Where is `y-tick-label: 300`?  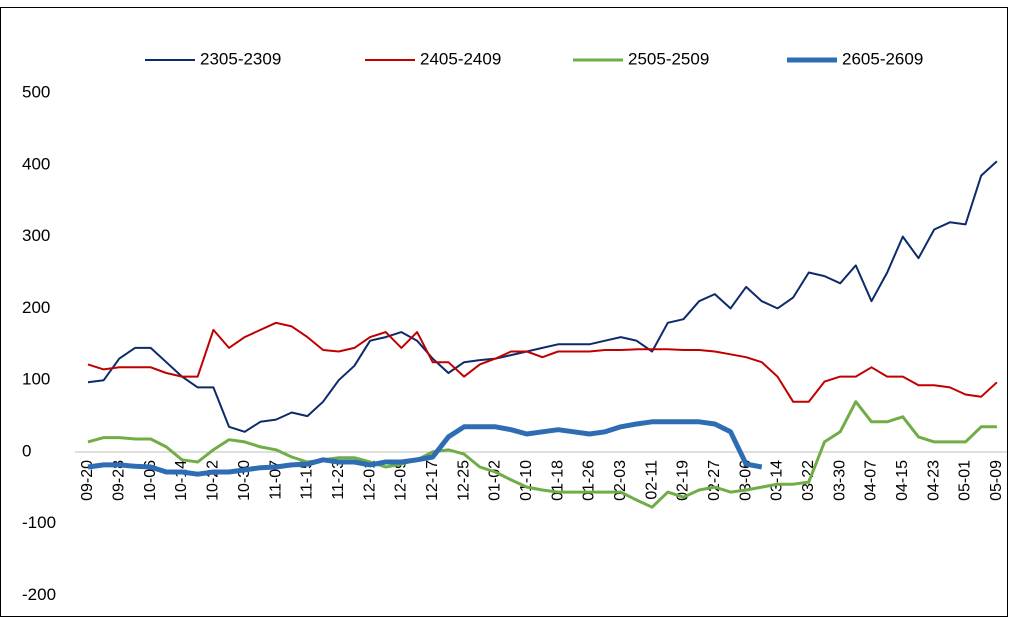
y-tick-label: 300 is located at coordinates (36, 235).